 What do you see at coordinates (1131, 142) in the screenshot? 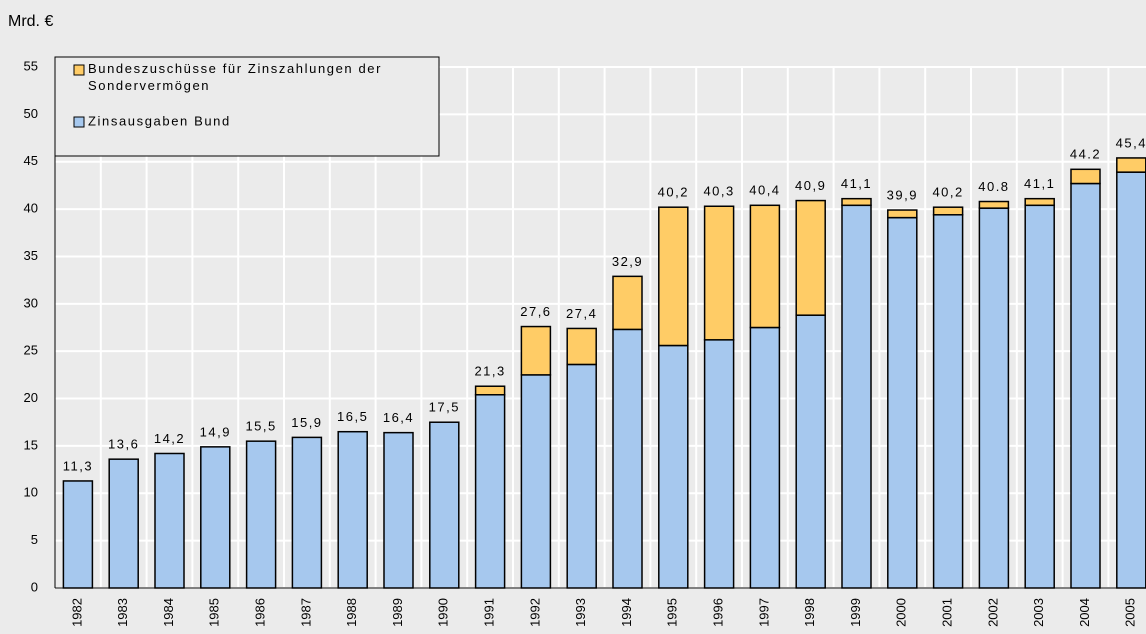
I see `total-label: 45,4` at bounding box center [1131, 142].